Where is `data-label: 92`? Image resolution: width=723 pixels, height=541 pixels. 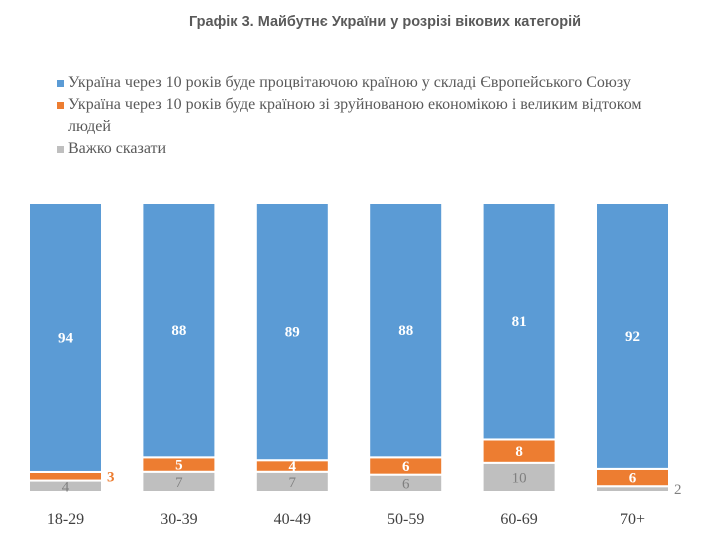
data-label: 92 is located at coordinates (632, 337).